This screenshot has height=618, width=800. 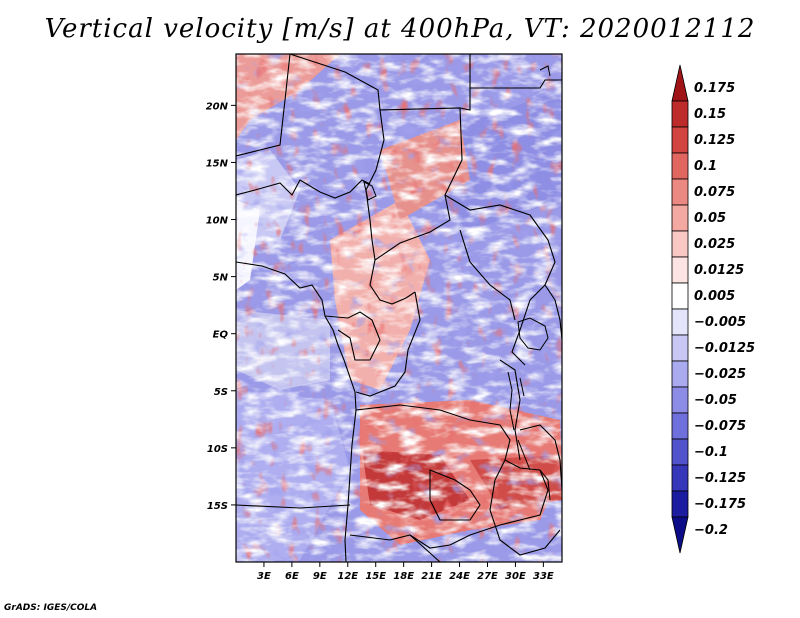 What do you see at coordinates (403, 576) in the screenshot?
I see `lon-tick-label: 18E` at bounding box center [403, 576].